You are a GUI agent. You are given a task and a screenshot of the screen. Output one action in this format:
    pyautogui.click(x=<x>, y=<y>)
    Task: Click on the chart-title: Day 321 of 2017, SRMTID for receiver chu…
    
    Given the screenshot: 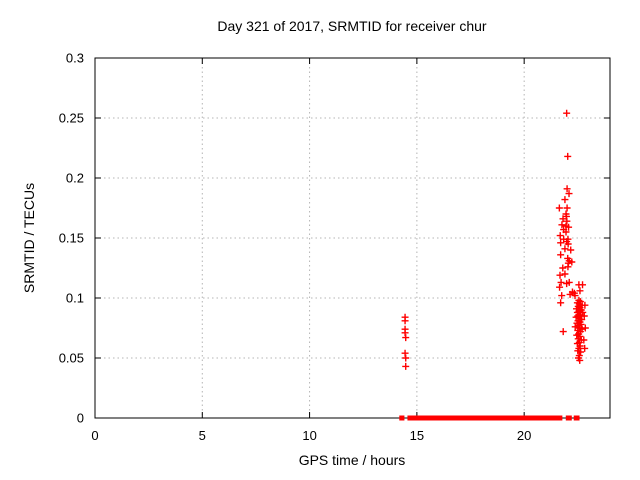 What is the action you would take?
    pyautogui.click(x=352, y=26)
    